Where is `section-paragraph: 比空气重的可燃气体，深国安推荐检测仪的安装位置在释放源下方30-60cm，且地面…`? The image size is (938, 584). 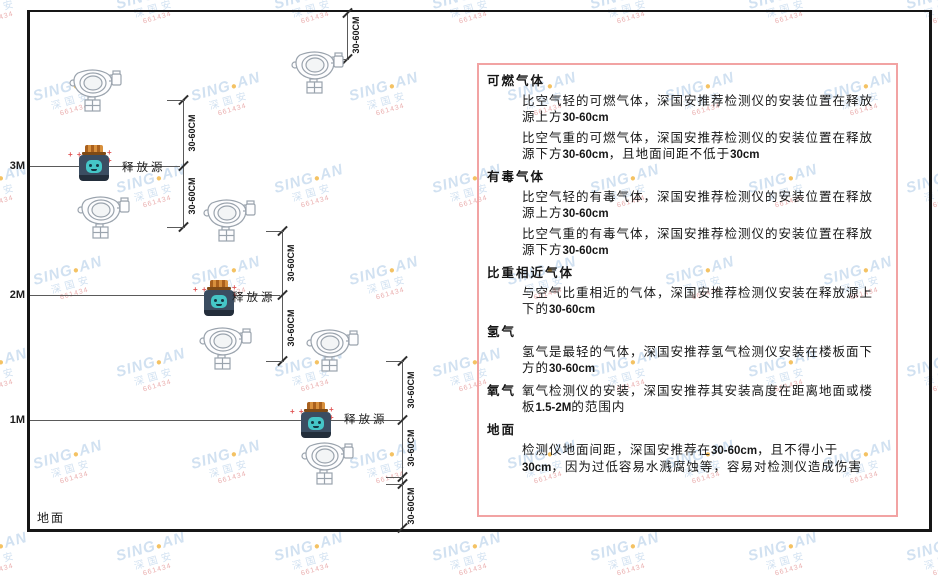 section-paragraph: 比空气重的可燃气体，深国安推荐检测仪的安装位置在释放源下方30-60cm，且地面… is located at coordinates (698, 146).